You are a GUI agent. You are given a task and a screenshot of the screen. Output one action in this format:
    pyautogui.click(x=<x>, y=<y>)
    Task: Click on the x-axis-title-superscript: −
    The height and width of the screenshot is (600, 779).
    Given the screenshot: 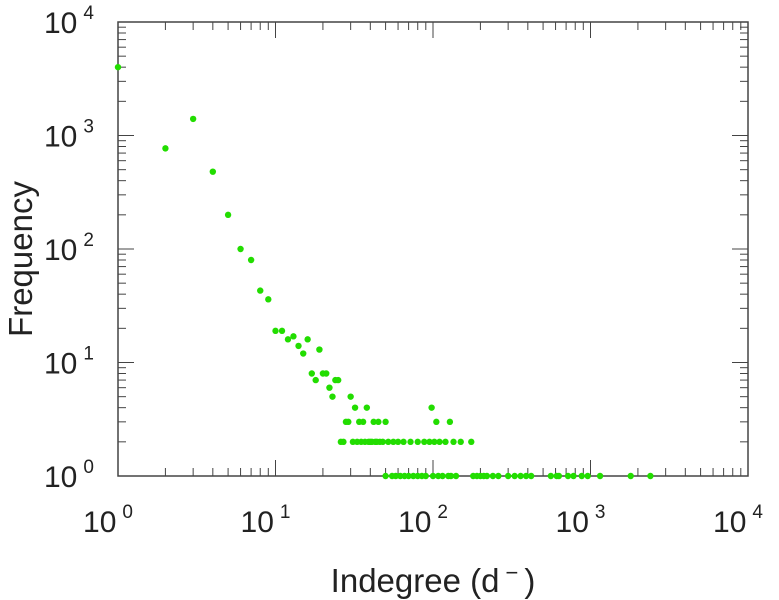 What is the action you would take?
    pyautogui.click(x=511, y=572)
    